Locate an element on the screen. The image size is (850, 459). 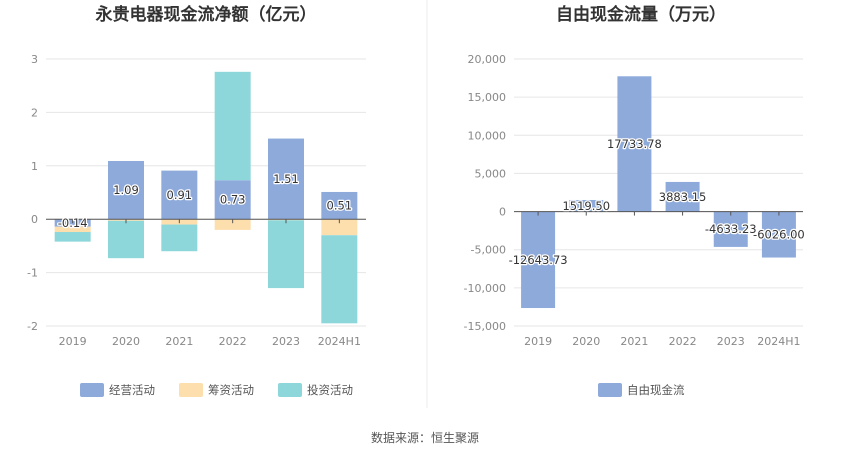
y-tick-label: -2 is located at coordinates (32, 326).